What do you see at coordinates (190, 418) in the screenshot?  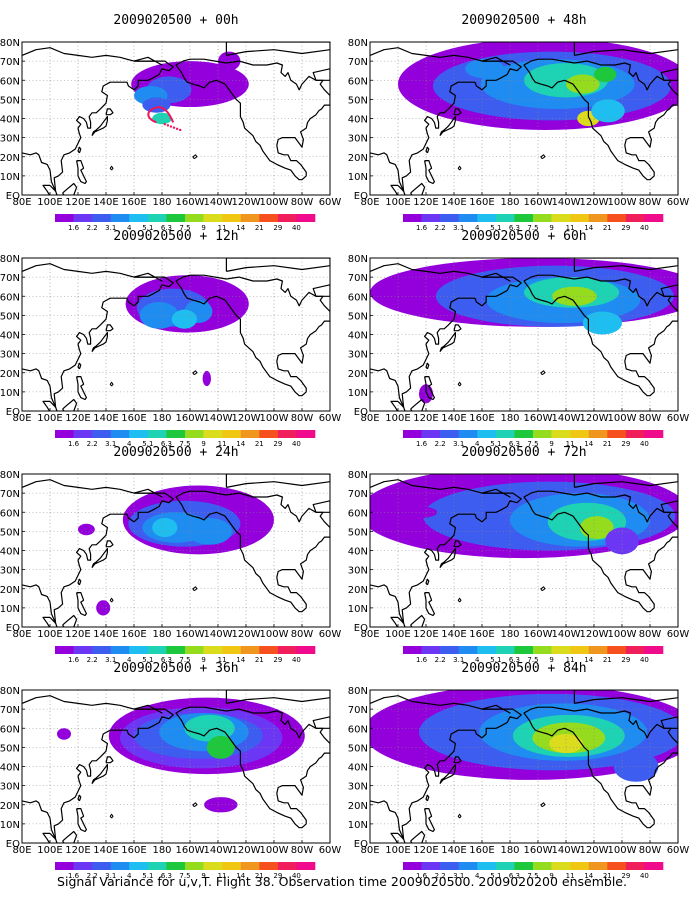 I see `x-tick-label: 160W` at bounding box center [190, 418].